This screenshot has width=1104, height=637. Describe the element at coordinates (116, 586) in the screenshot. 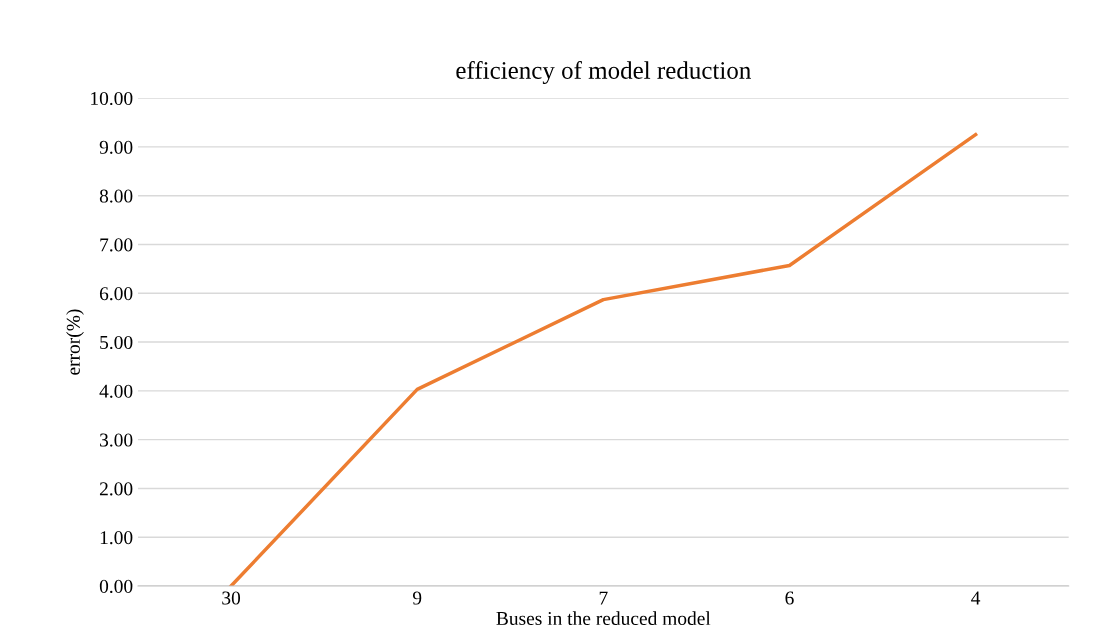

I see `y-tick-label: 0.00` at that location.